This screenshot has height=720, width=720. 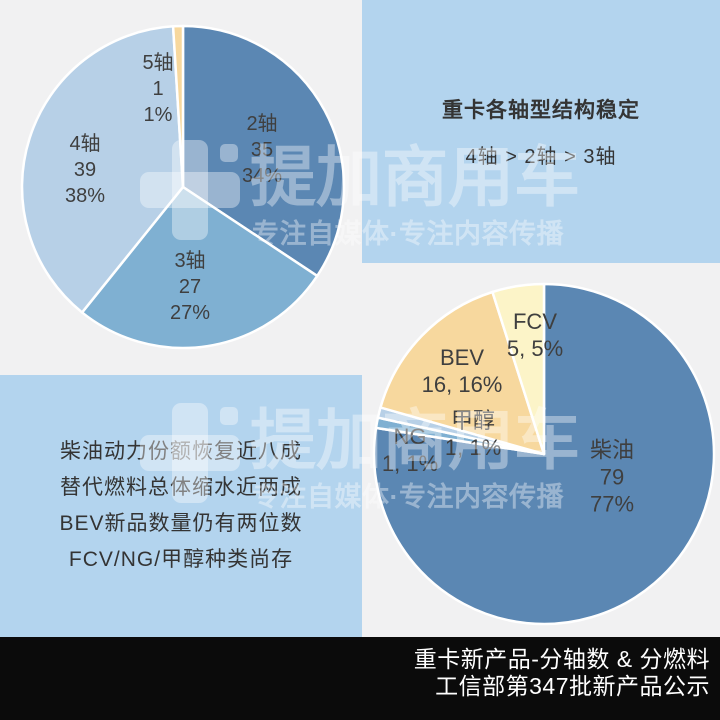 I want to click on slice-value-pct: 16, 16%, so click(x=462, y=384).